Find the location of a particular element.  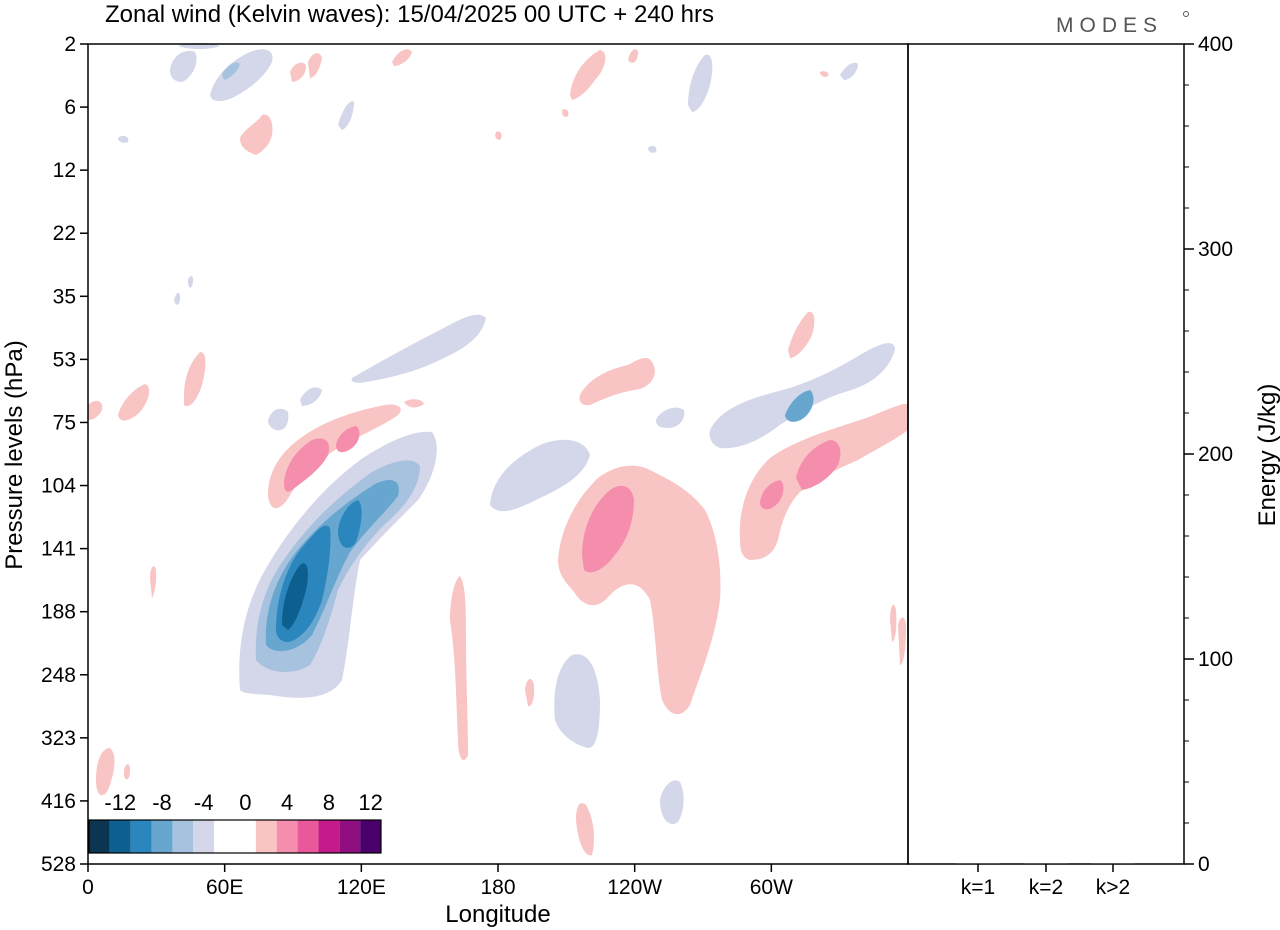

colorbar-frame is located at coordinates (235, 836).